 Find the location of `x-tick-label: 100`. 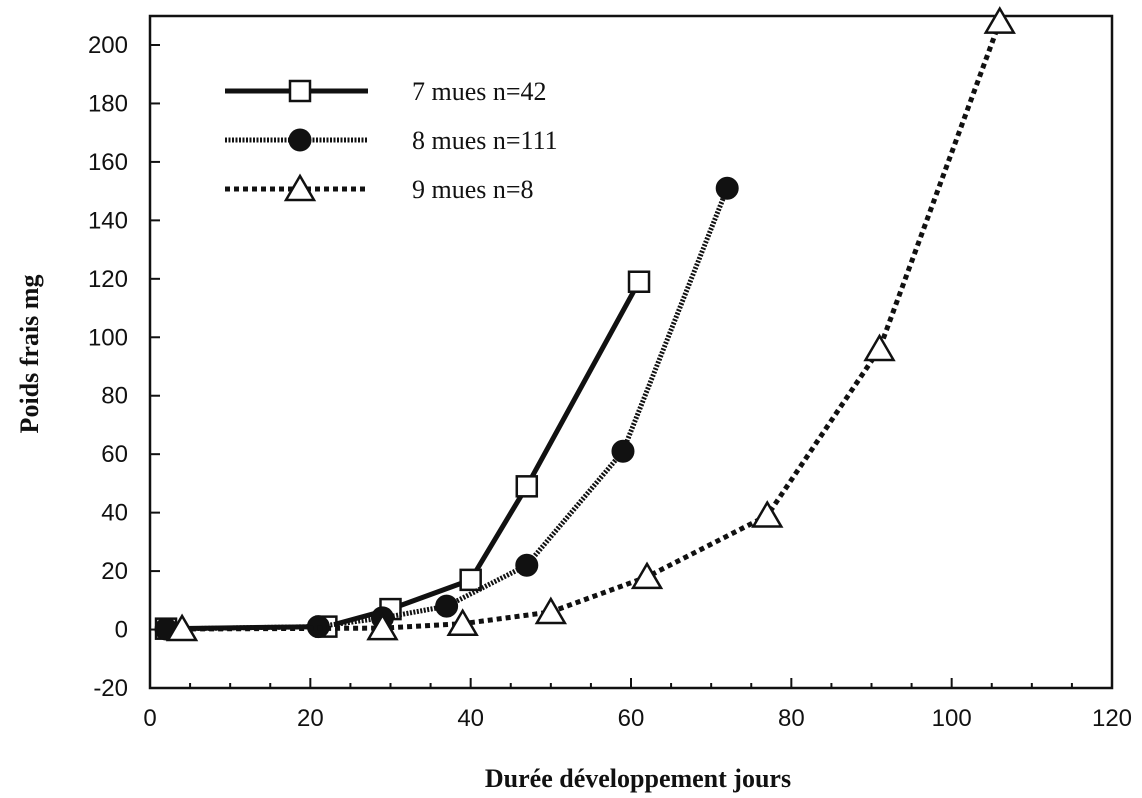

x-tick-label: 100 is located at coordinates (952, 718).